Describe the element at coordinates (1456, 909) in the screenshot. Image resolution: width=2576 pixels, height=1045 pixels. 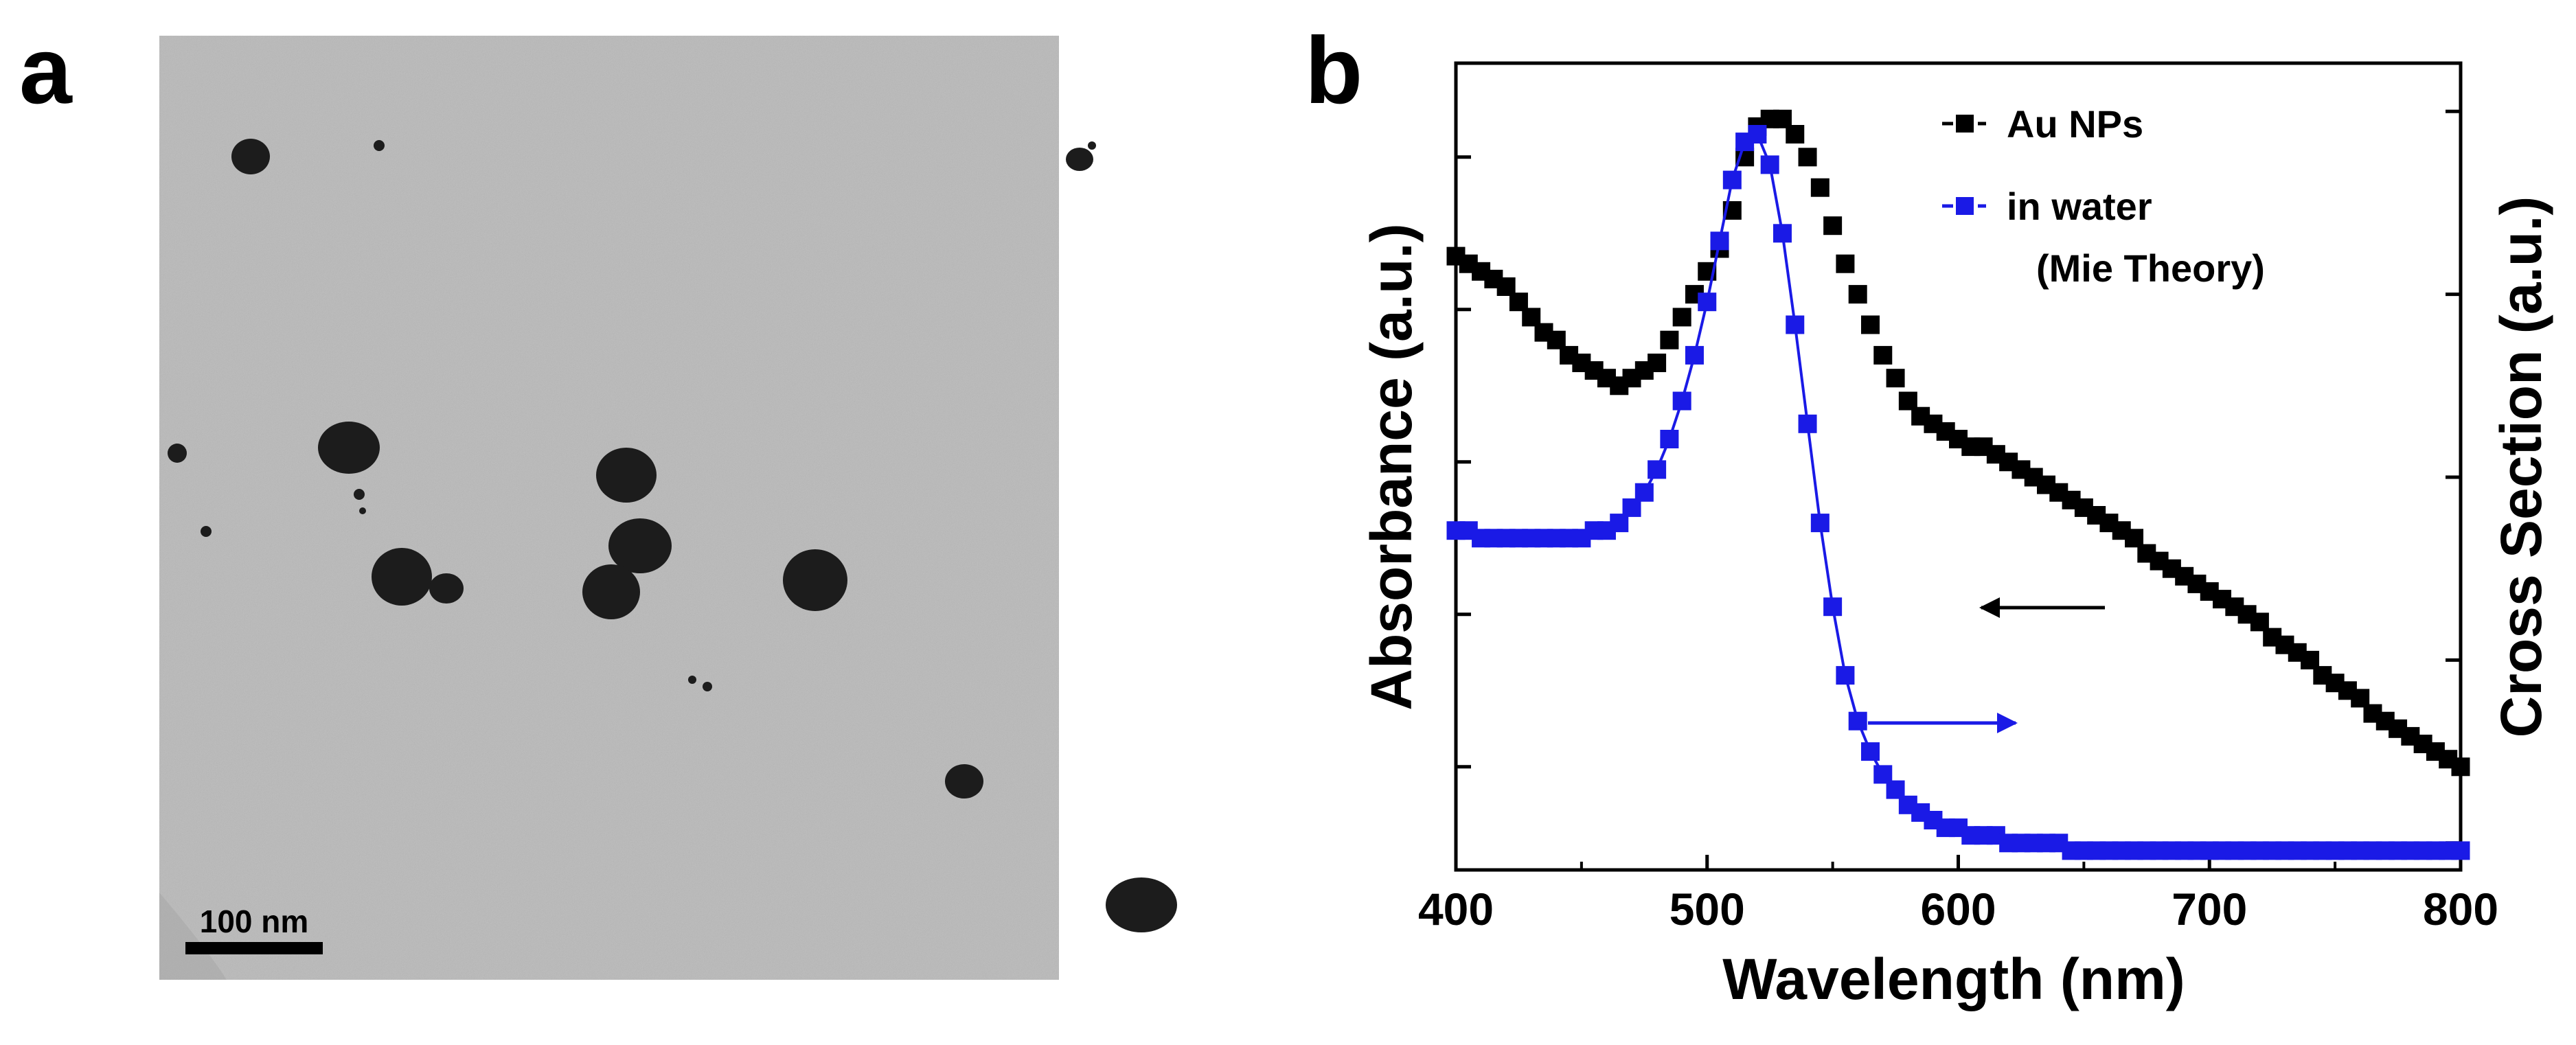
I see `x-tick-label: 400` at that location.